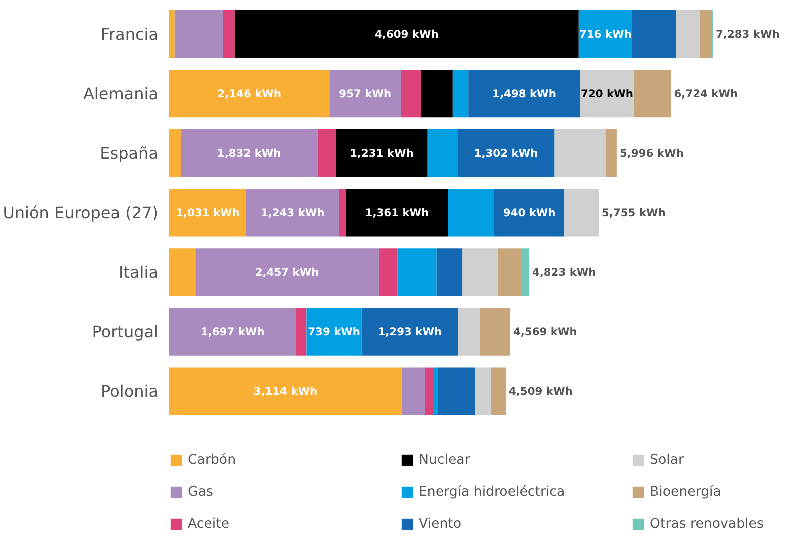 The height and width of the screenshot is (541, 805). I want to click on legend-label: Nuclear, so click(445, 461).